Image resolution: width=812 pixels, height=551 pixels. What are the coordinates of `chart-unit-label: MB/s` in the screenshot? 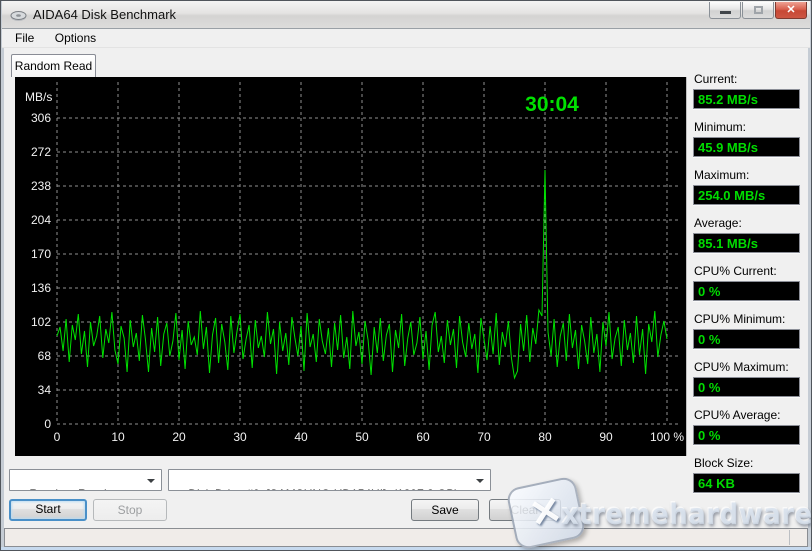 It's located at (38, 97).